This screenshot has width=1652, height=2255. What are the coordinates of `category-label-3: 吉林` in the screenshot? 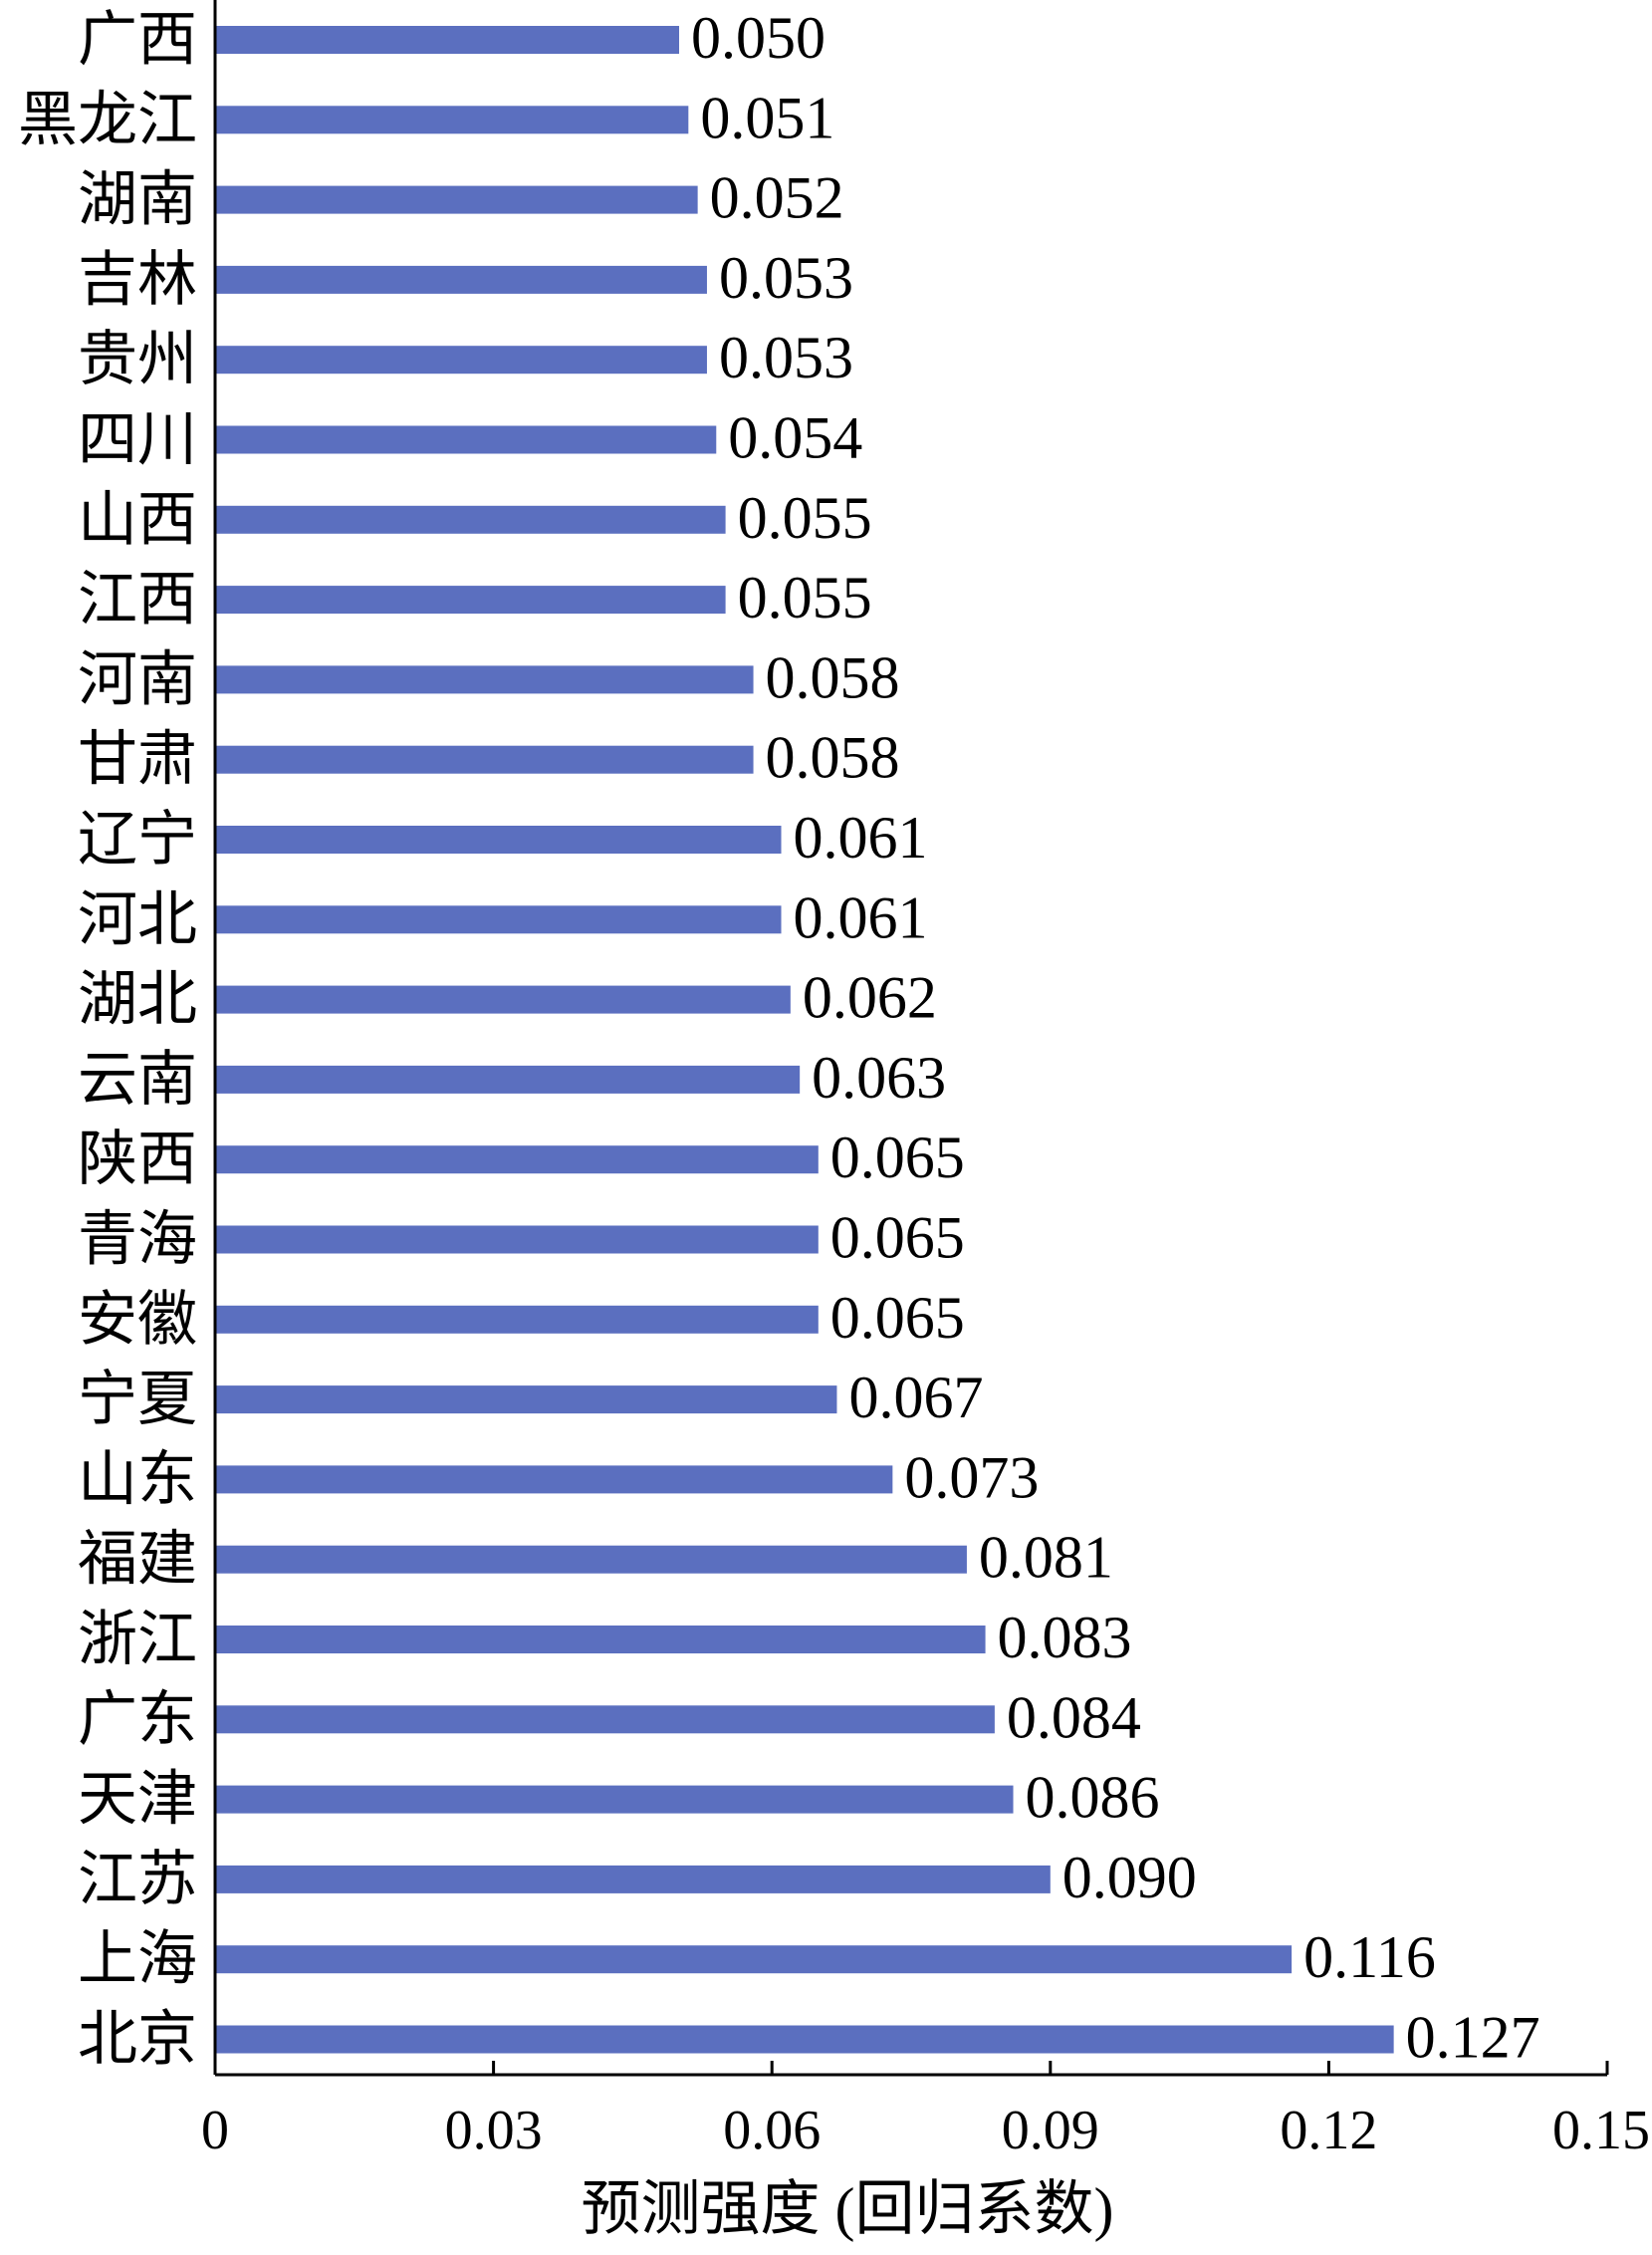 It's located at (137, 280).